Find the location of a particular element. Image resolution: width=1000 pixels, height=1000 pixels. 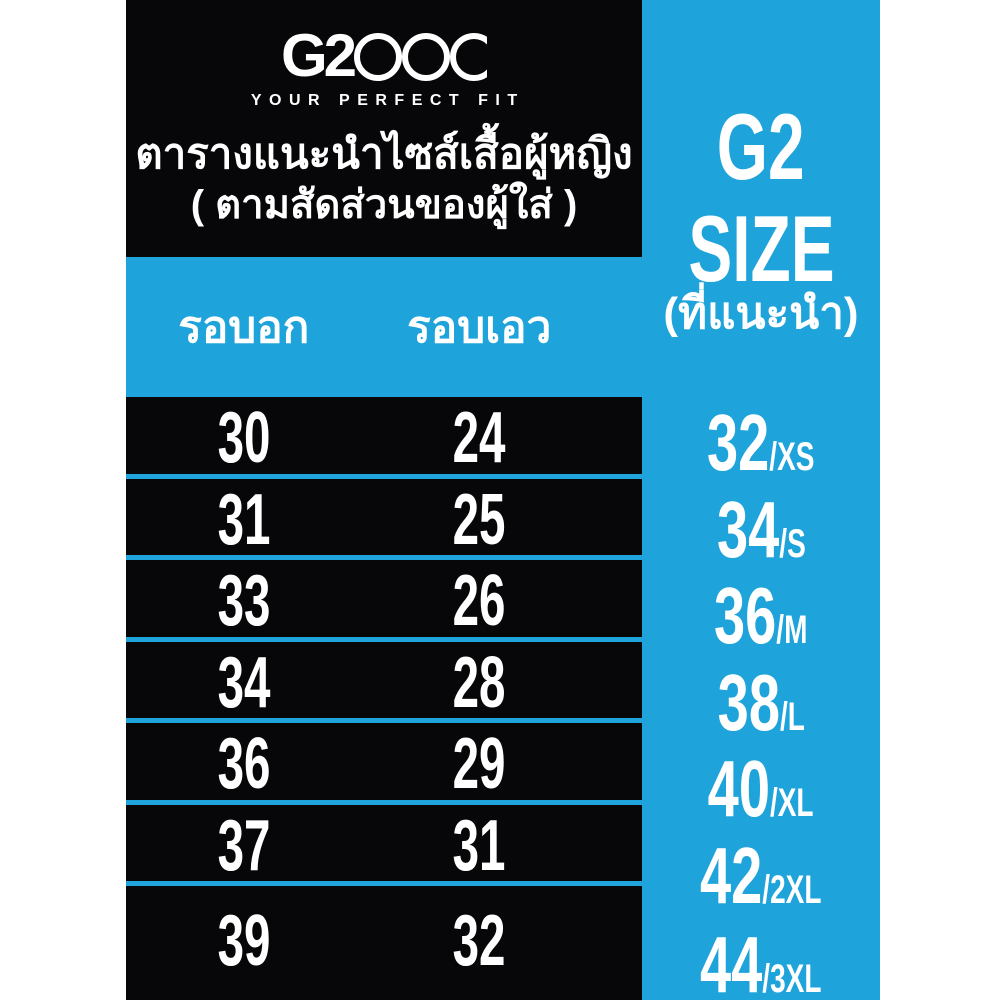

size-recommendation: 44/3XL is located at coordinates (760, 959).